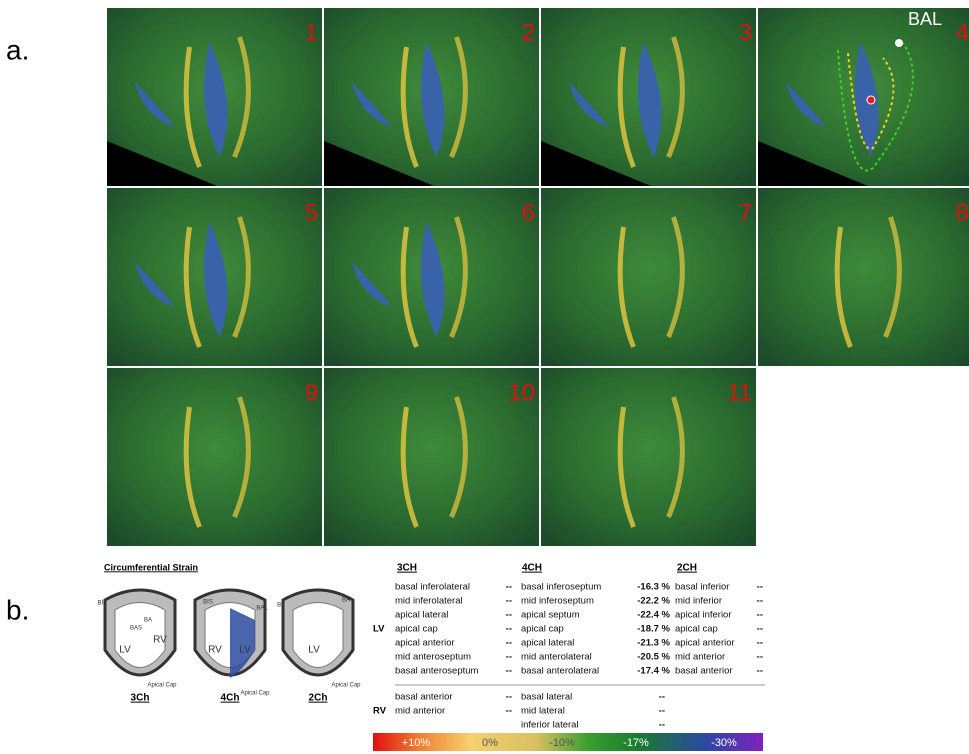 The image size is (969, 754). Describe the element at coordinates (521, 392) in the screenshot. I see `panel-number: 10` at that location.